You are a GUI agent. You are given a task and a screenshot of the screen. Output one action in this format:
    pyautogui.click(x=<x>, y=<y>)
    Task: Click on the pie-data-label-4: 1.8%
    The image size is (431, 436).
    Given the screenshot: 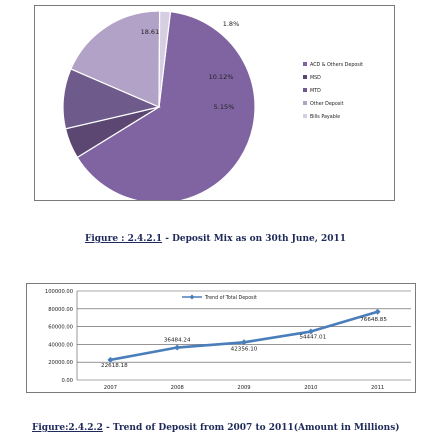 What is the action you would take?
    pyautogui.click(x=231, y=24)
    